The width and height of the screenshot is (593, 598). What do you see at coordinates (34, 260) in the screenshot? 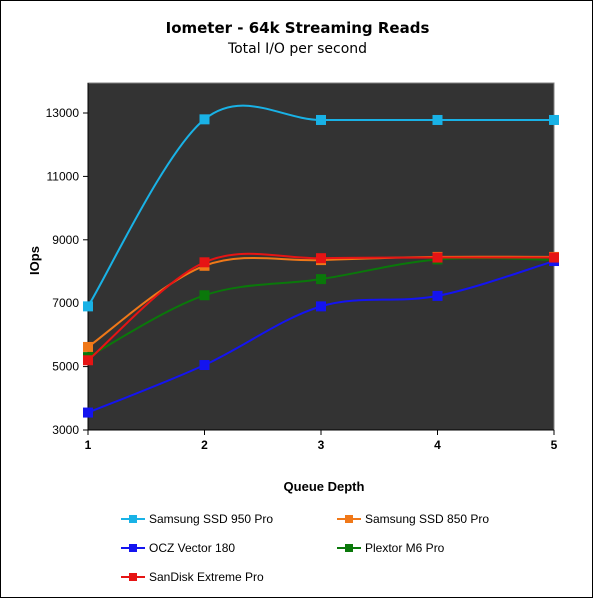
I see `y-axis-title: IOps` at bounding box center [34, 260].